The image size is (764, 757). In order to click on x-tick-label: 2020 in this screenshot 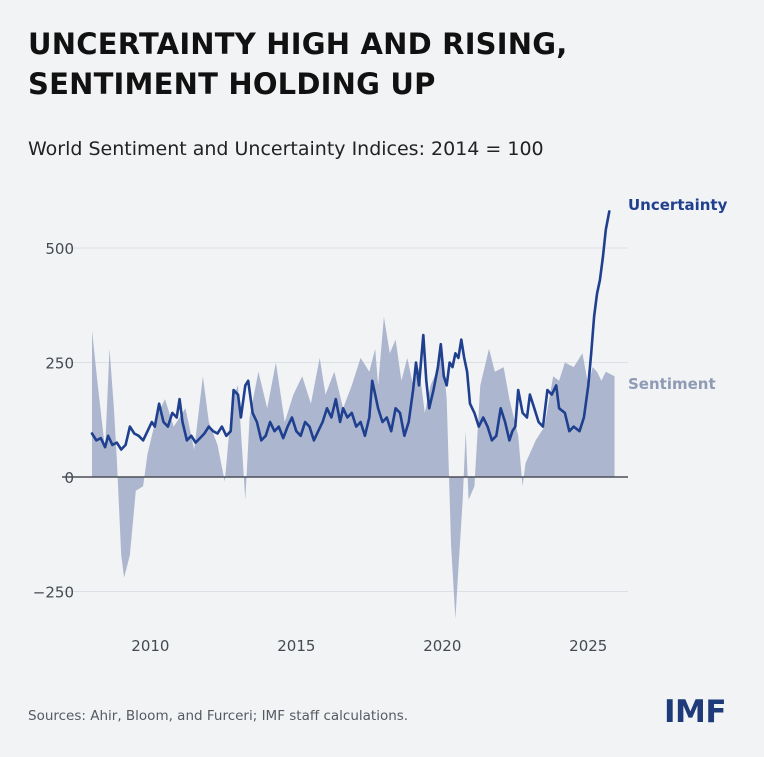, I will do `click(442, 646)`.